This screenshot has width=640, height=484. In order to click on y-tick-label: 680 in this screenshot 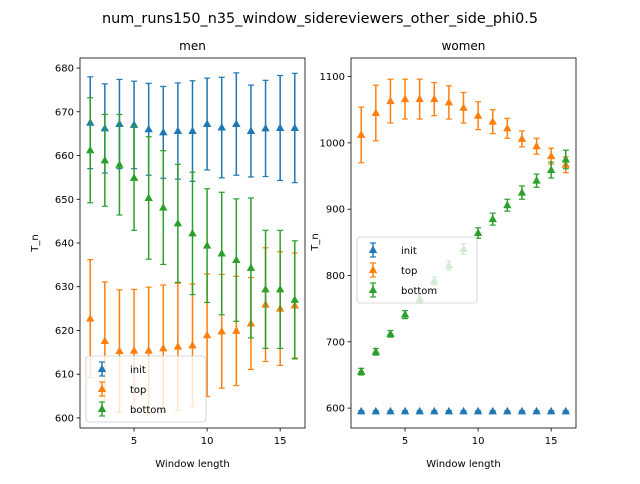, I will do `click(64, 69)`.